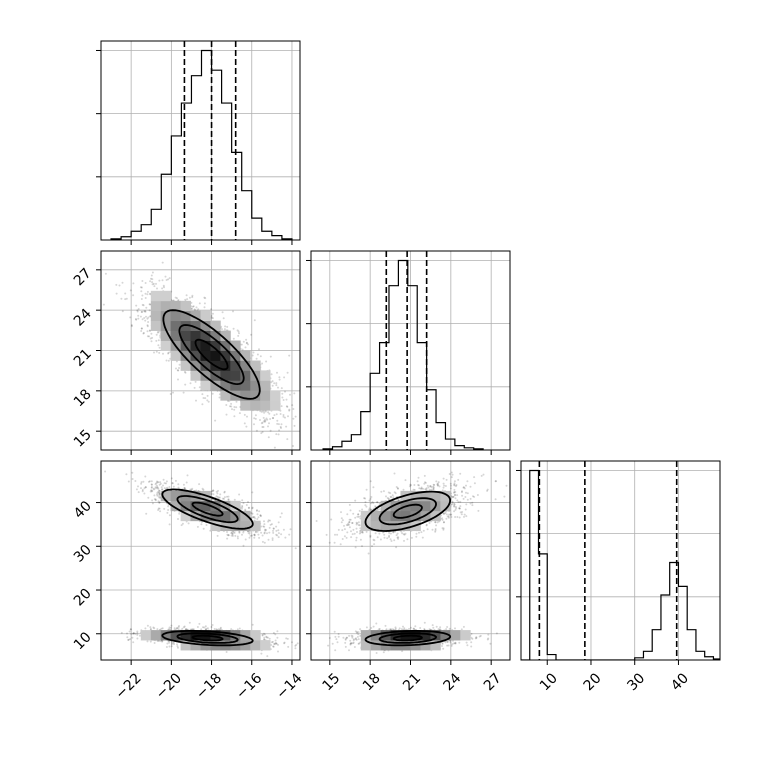  What do you see at coordinates (200, 140) in the screenshot?
I see `axes-frame` at bounding box center [200, 140].